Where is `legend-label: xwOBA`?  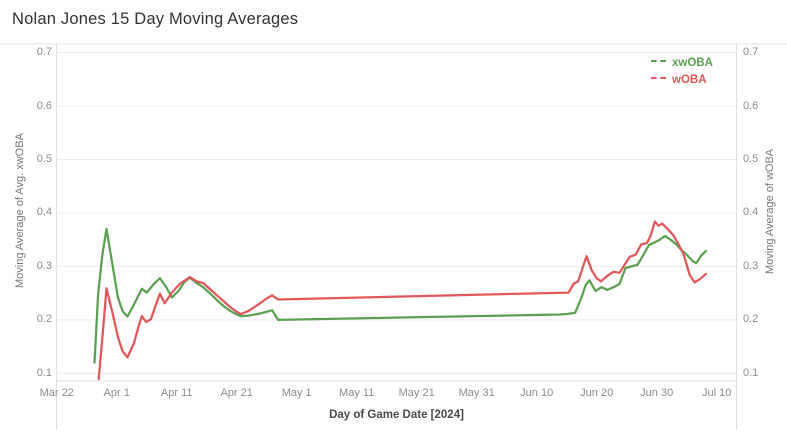
legend-label: xwOBA is located at coordinates (692, 63).